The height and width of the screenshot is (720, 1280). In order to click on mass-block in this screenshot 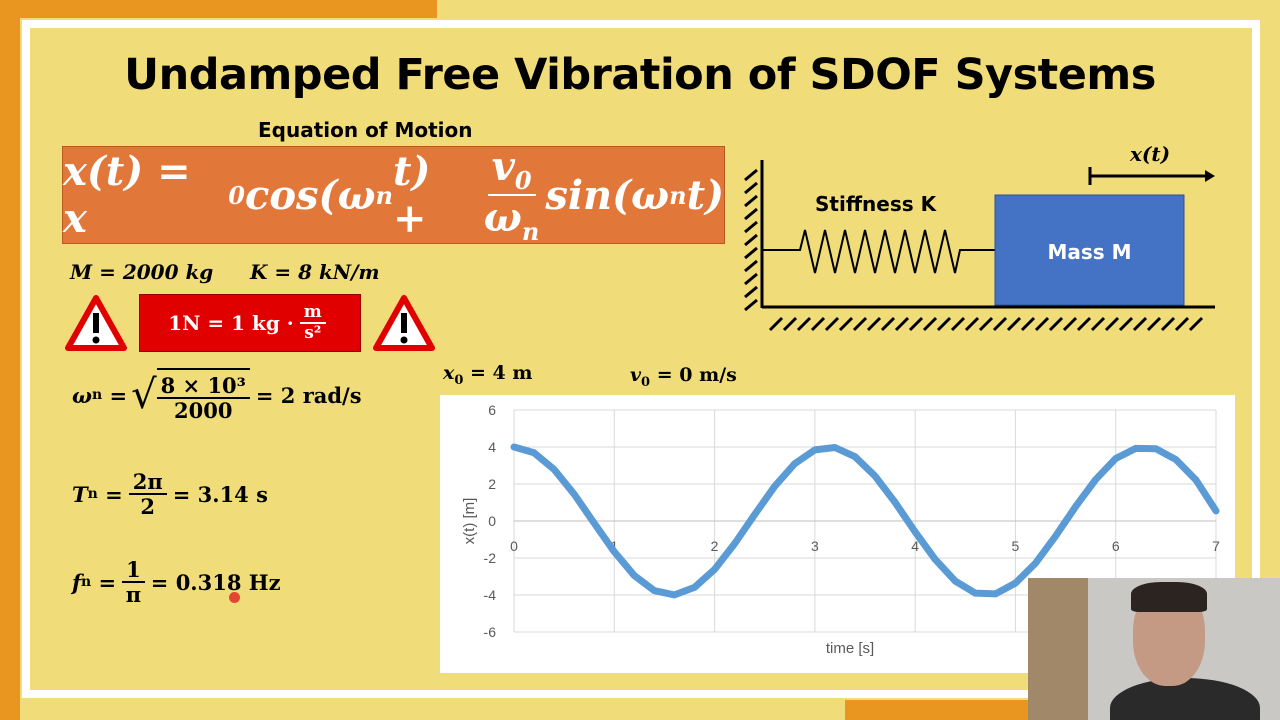, I will do `click(1089, 250)`.